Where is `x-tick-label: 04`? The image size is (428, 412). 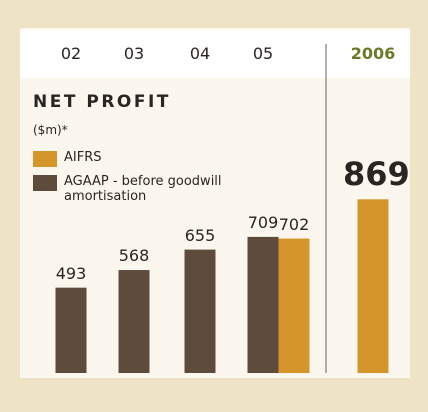 x-tick-label: 04 is located at coordinates (200, 53).